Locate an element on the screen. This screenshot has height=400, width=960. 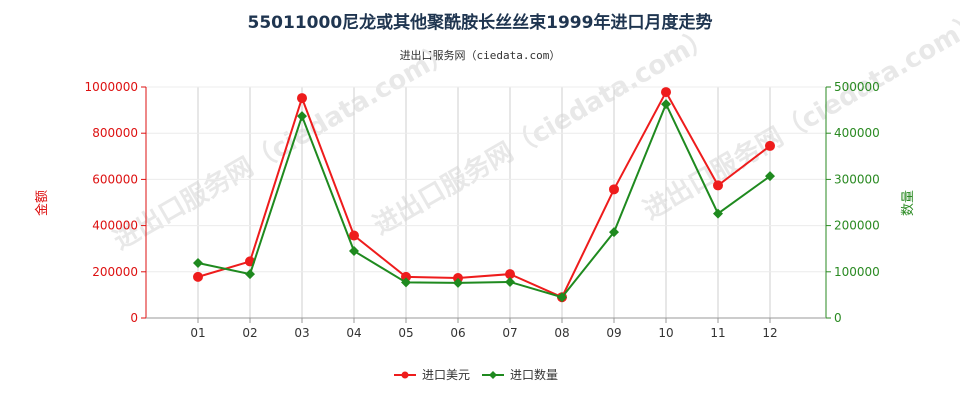
y-tick-label-right: 300000 is located at coordinates (857, 179).